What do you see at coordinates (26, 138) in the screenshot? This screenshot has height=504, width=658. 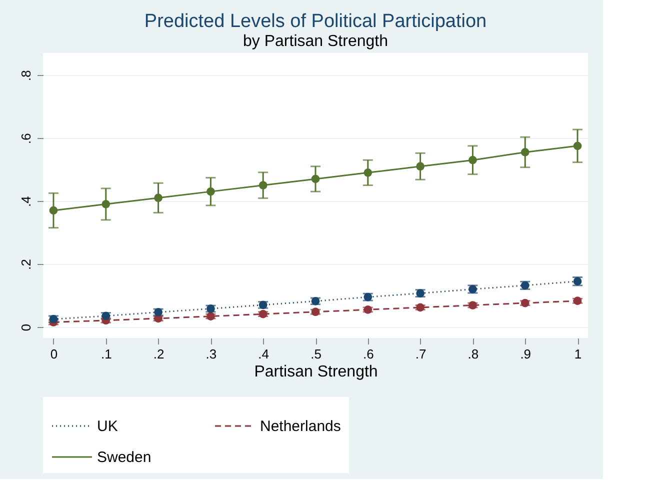 I see `y-tick-label: .6` at bounding box center [26, 138].